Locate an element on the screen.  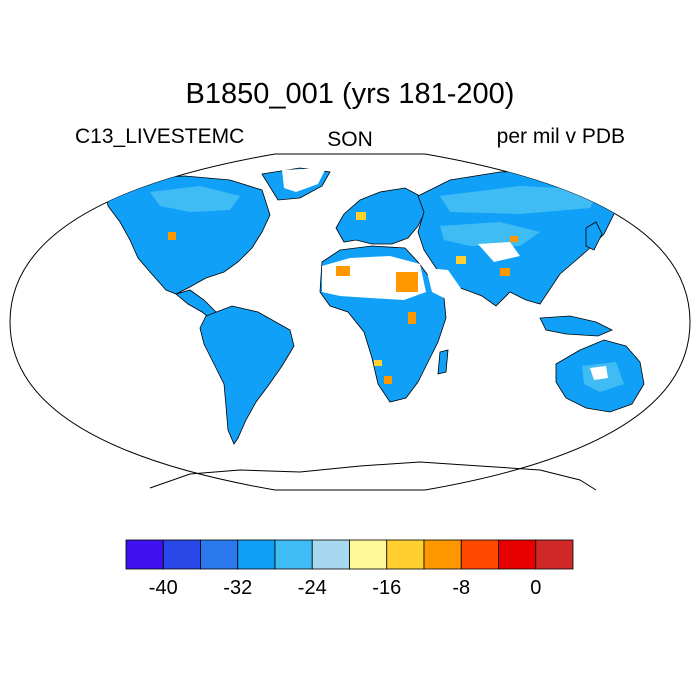
hotspot-sahara-east is located at coordinates (407, 282).